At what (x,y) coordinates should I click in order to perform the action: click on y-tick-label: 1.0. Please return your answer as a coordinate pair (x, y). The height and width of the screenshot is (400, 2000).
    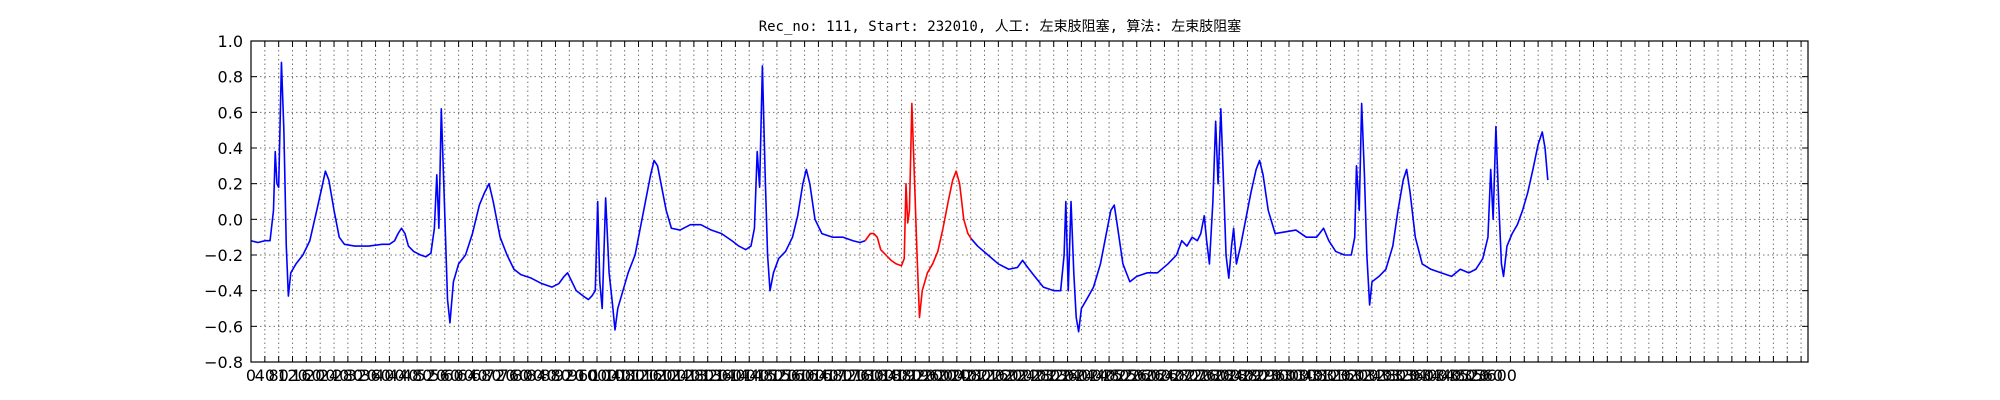
    Looking at the image, I should click on (230, 41).